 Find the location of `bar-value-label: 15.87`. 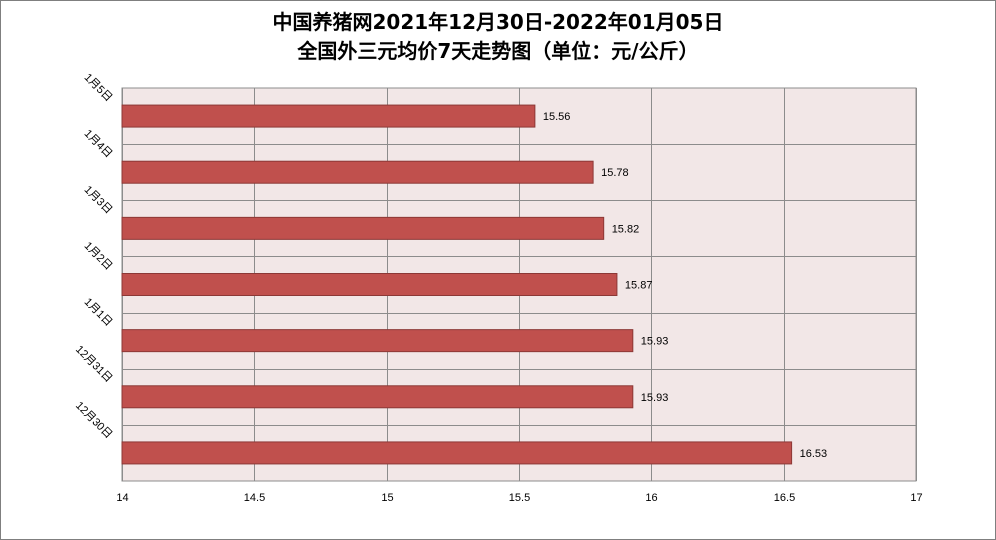

bar-value-label: 15.87 is located at coordinates (639, 286).